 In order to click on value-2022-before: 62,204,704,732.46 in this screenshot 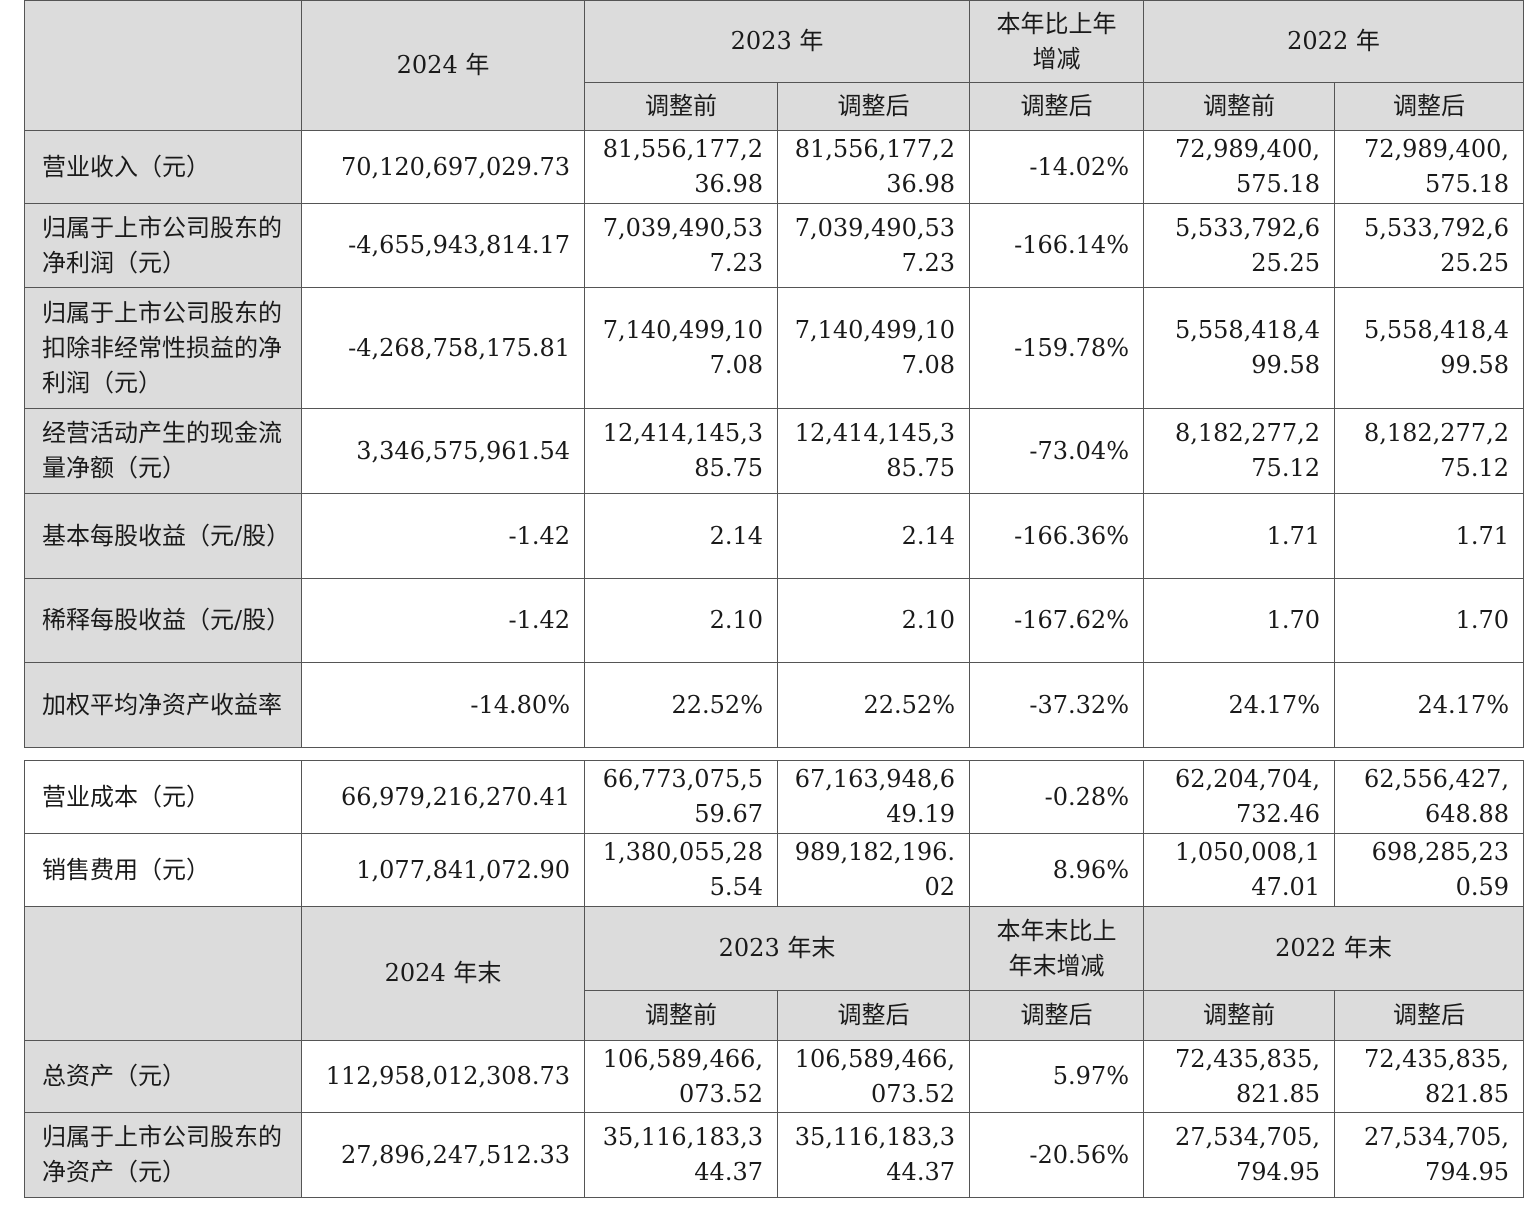, I will do `click(1239, 797)`.